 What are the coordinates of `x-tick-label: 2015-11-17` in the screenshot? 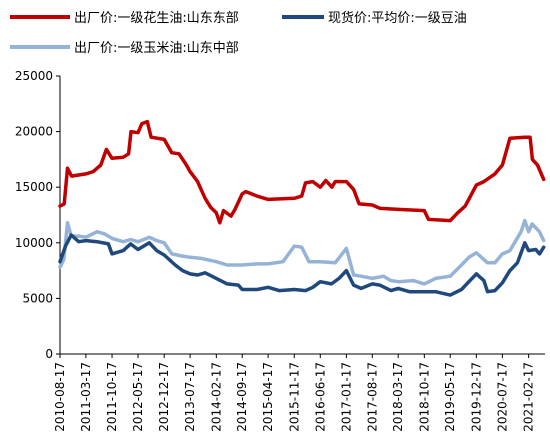 It's located at (294, 397).